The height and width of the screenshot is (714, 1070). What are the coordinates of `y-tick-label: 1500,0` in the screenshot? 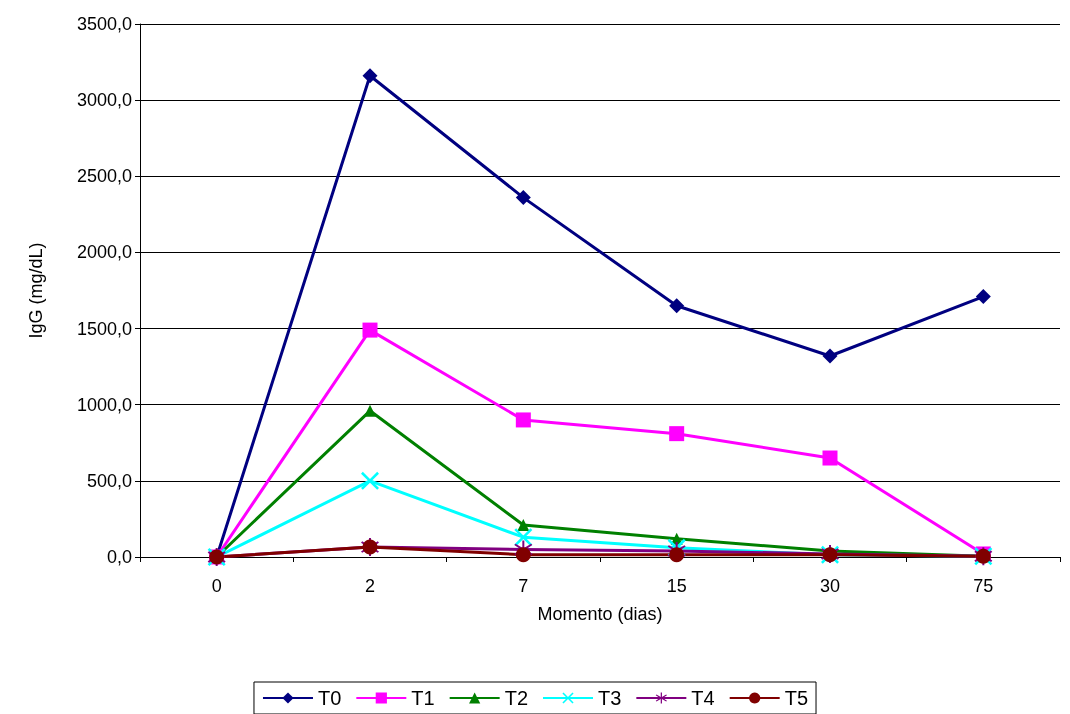 It's located at (104, 328).